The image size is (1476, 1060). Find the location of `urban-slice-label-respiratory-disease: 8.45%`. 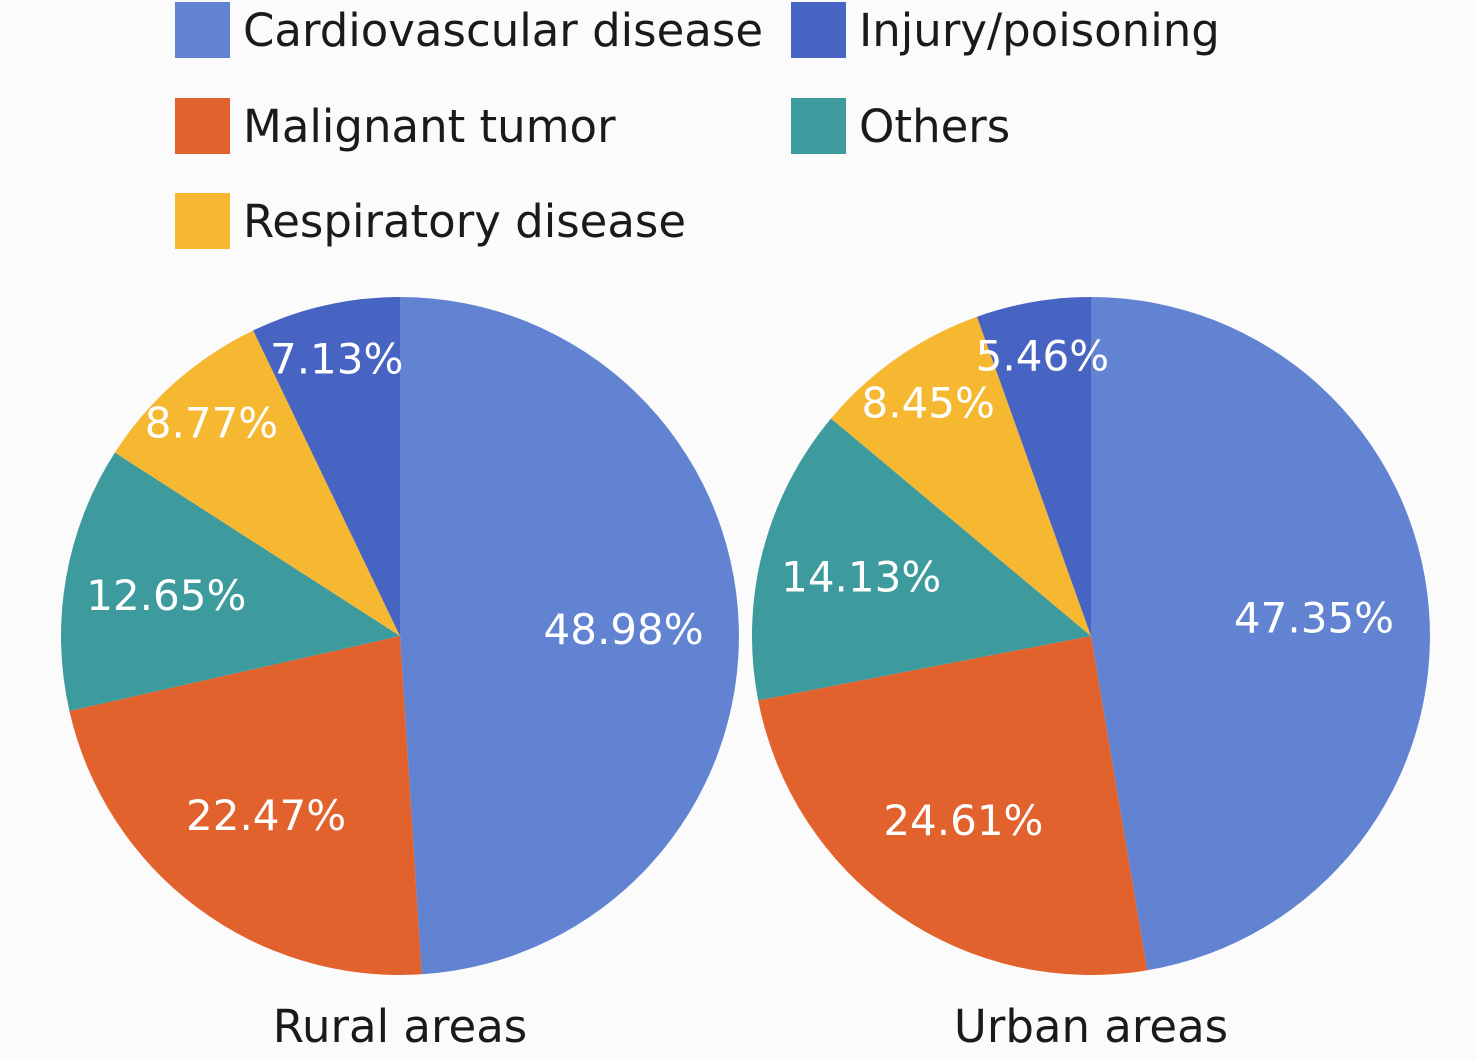

urban-slice-label-respiratory-disease: 8.45% is located at coordinates (927, 402).